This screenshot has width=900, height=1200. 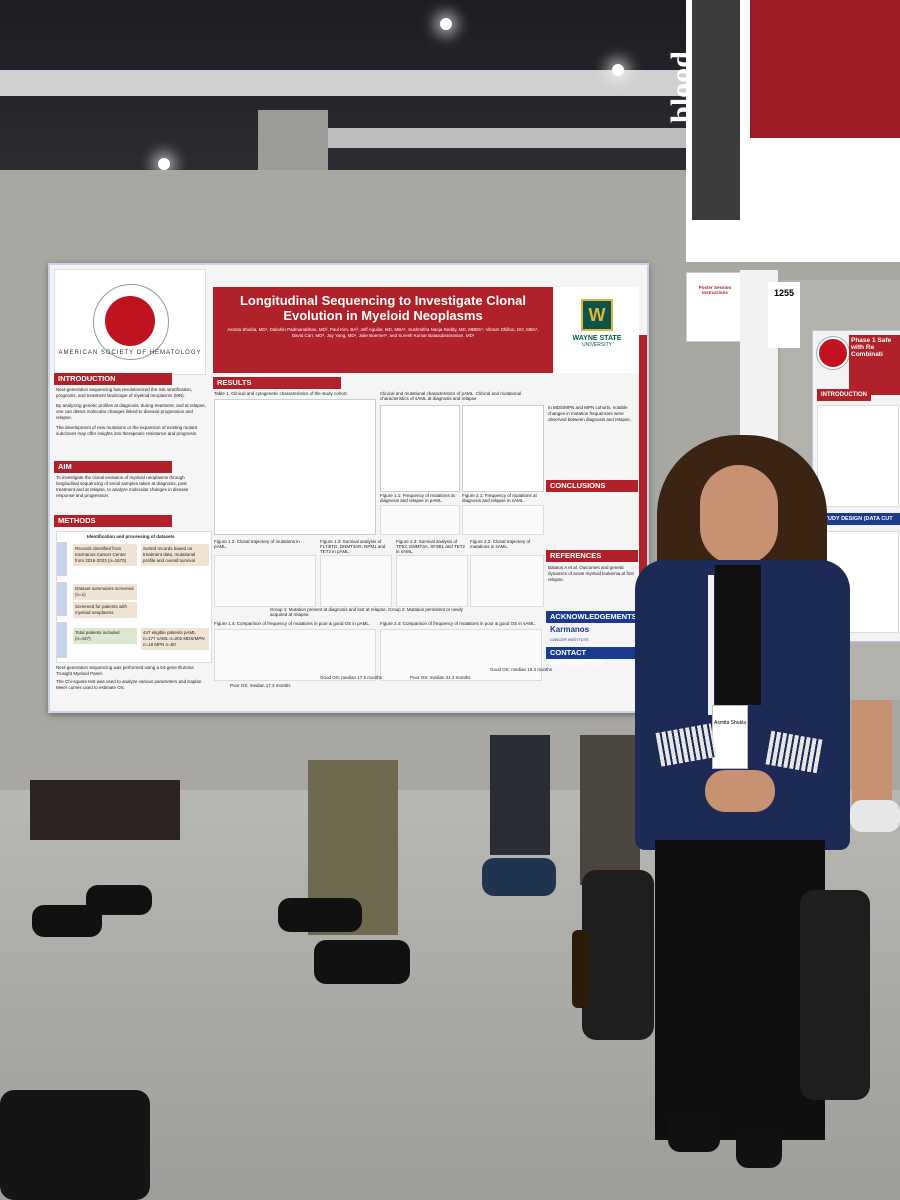 What do you see at coordinates (858, 522) in the screenshot?
I see `neighbor-section-design: STUDY DESIGN (DATA CUT 5 NOV` at bounding box center [858, 522].